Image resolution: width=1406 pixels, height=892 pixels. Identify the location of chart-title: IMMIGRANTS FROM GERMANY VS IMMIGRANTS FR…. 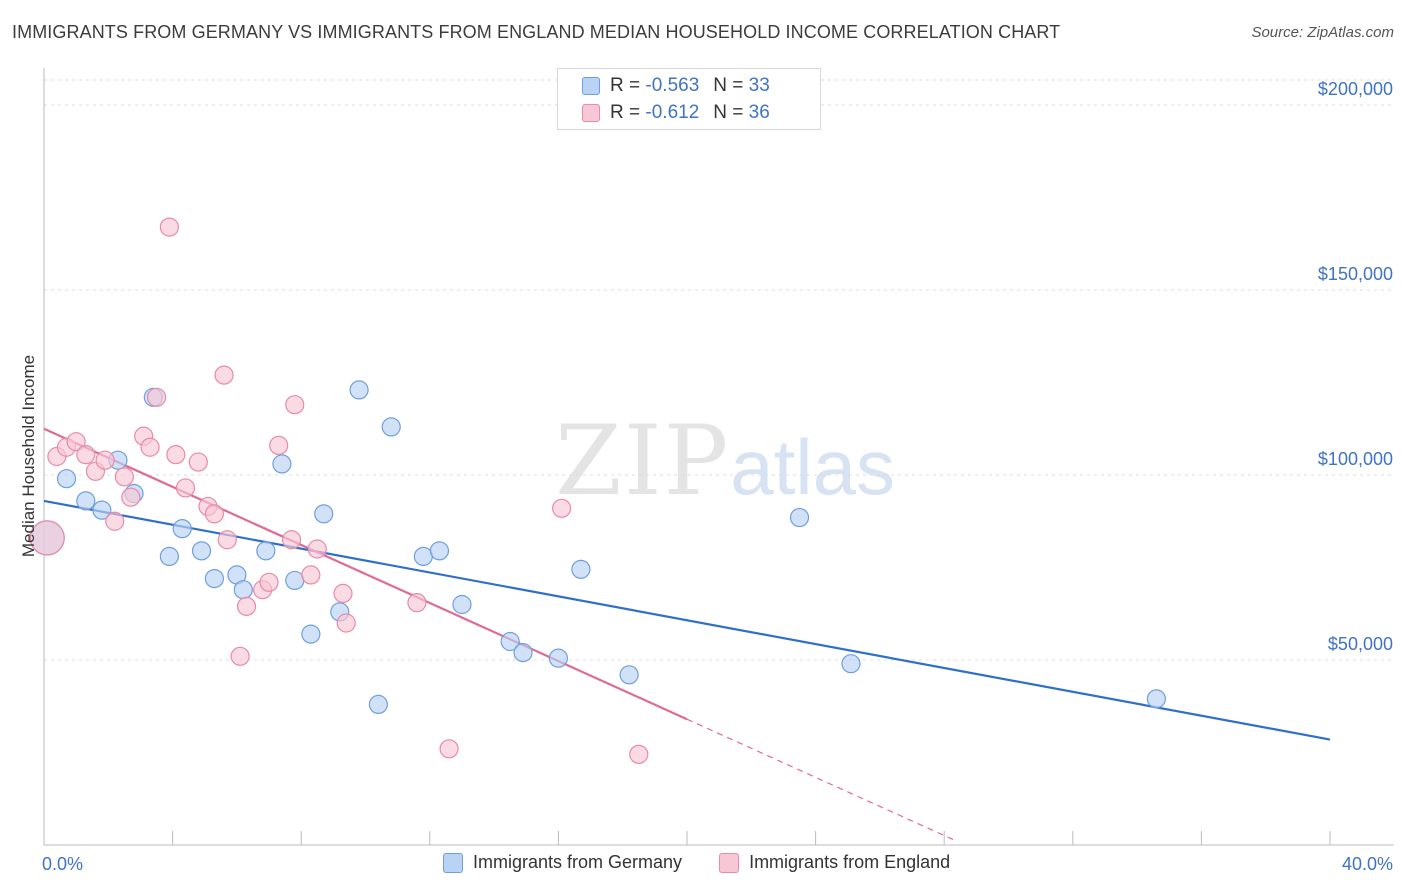
(536, 32).